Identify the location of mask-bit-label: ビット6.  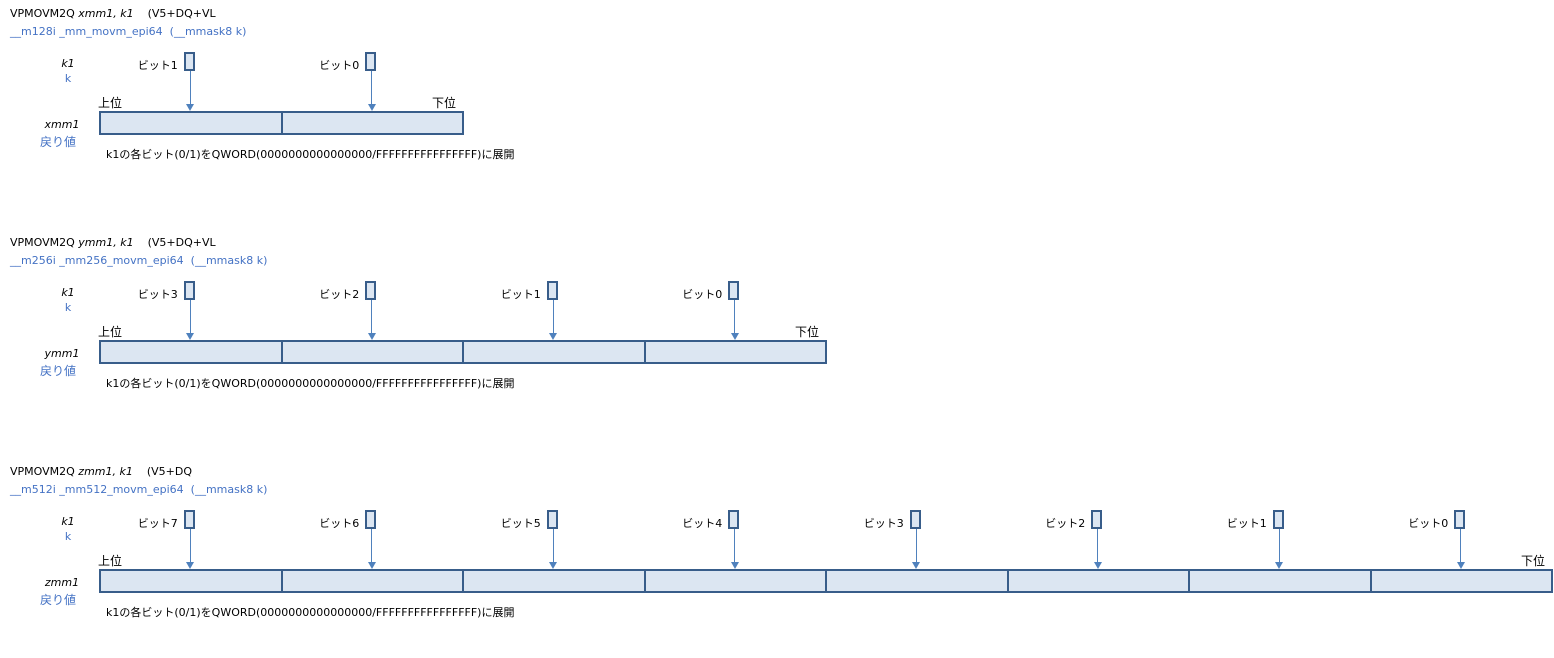
(339, 523).